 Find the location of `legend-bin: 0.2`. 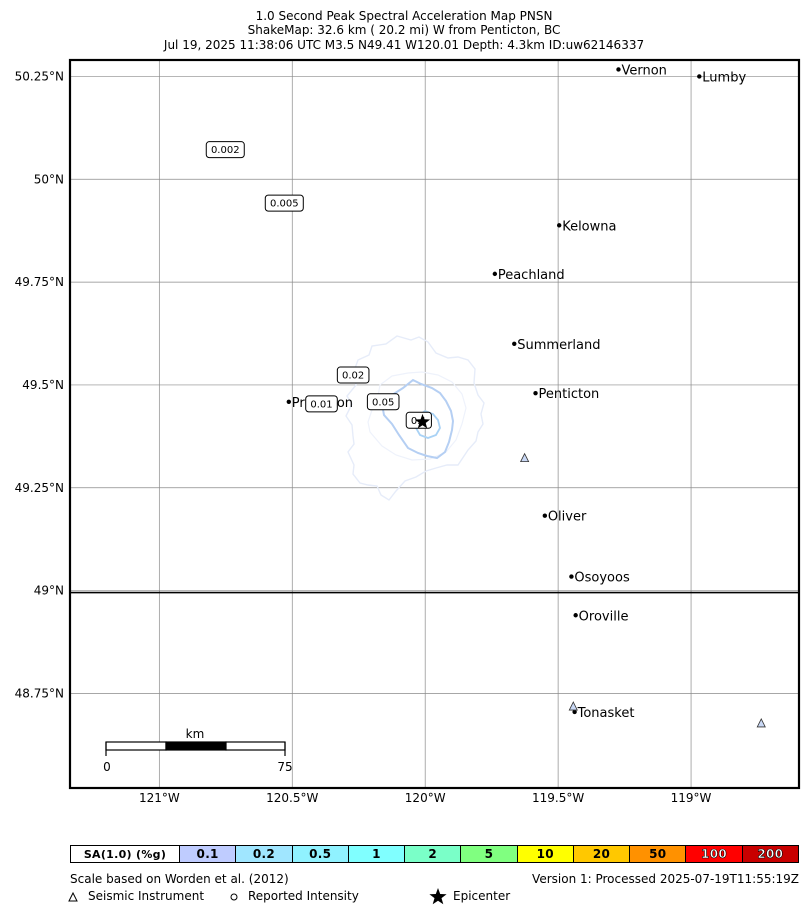

legend-bin: 0.2 is located at coordinates (263, 854).